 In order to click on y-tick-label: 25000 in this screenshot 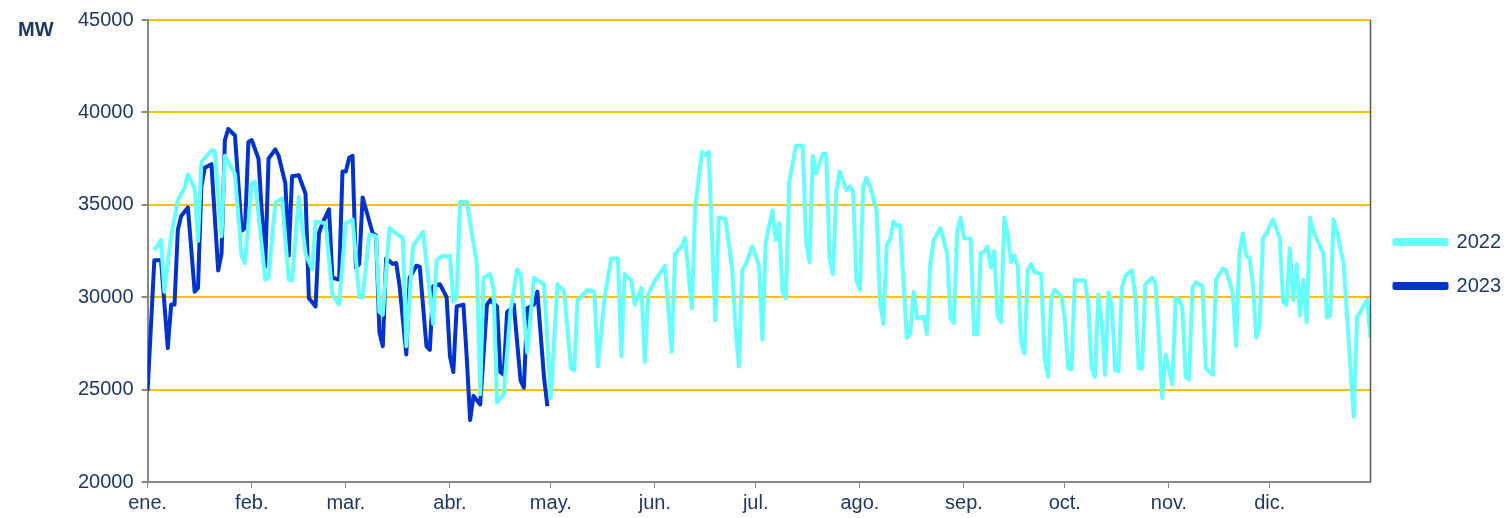, I will do `click(105, 388)`.